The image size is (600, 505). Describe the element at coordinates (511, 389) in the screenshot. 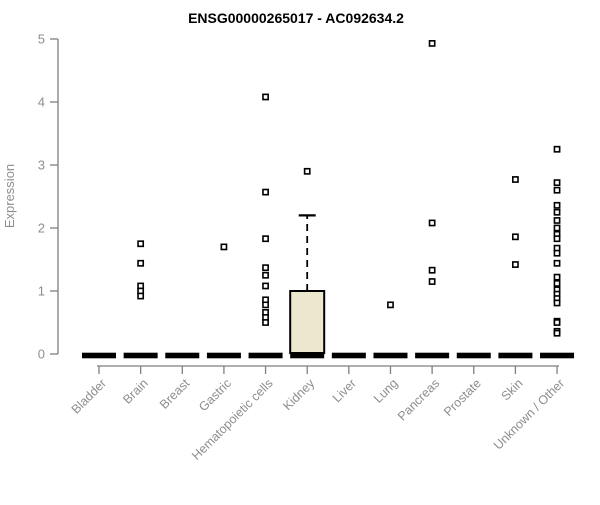

I see `x-tick-label: Skin` at that location.